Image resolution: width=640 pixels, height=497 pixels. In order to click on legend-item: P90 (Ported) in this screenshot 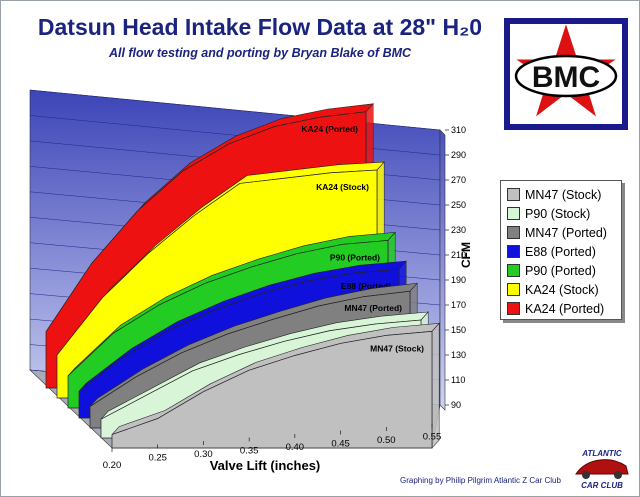, I will do `click(564, 270)`.